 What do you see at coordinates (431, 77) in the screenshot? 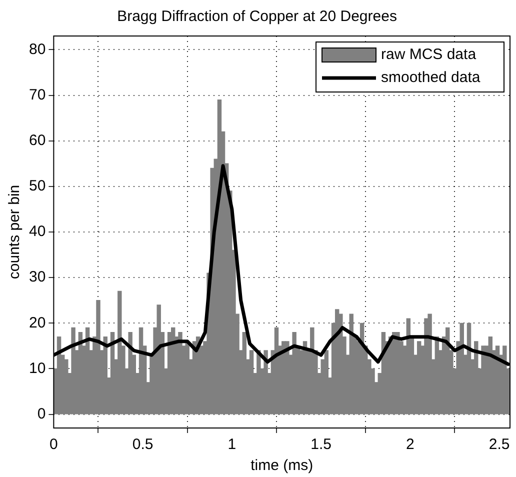
I see `legend-label: smoothed data` at bounding box center [431, 77].